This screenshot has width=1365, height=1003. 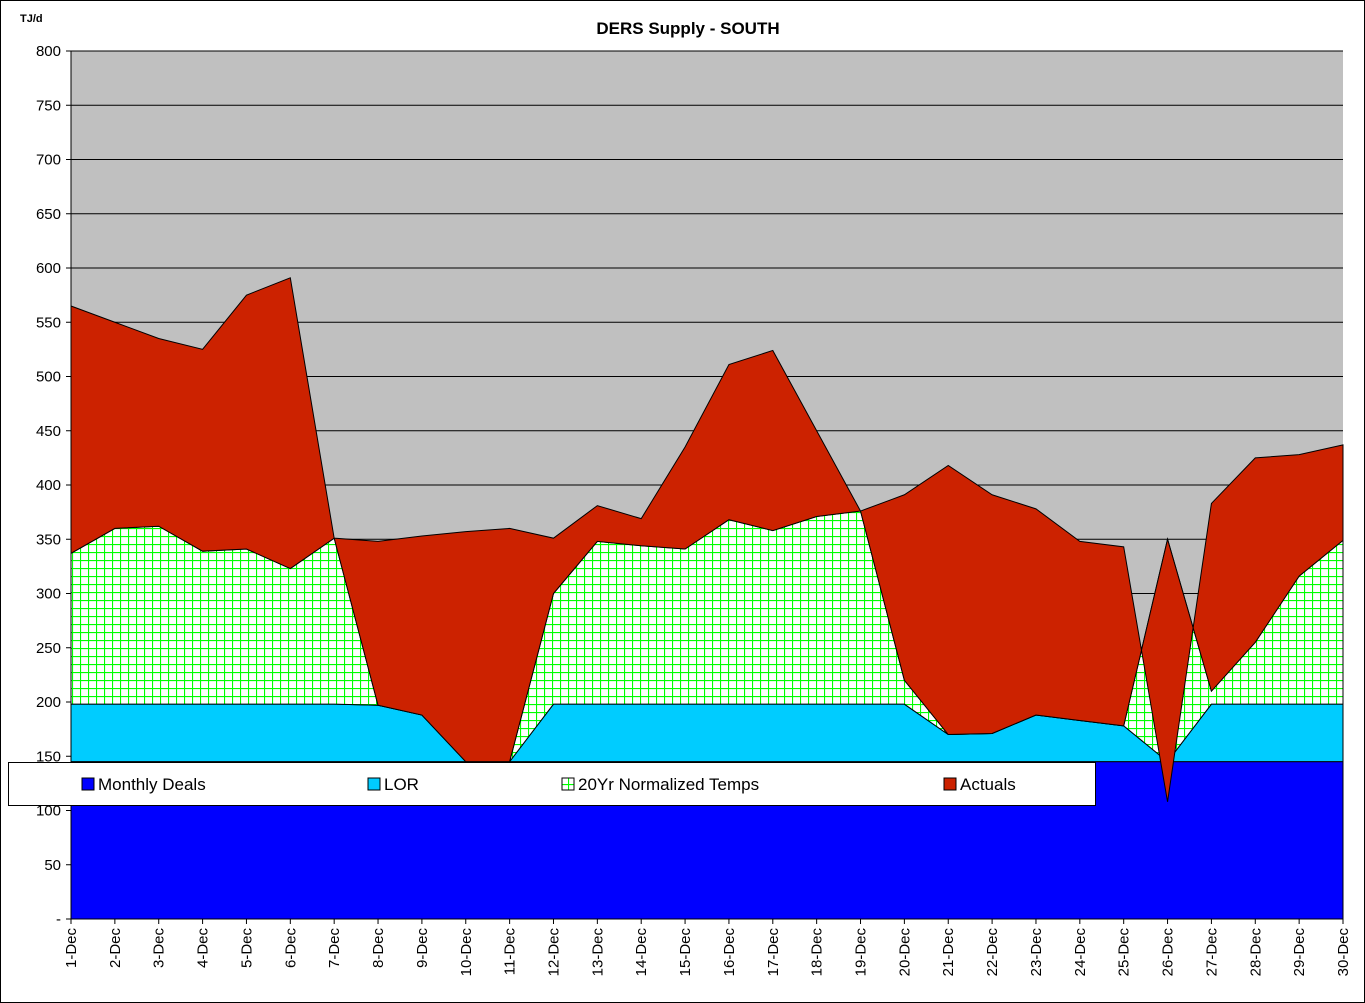 I want to click on x-tick-label: 16-Dec, so click(x=729, y=952).